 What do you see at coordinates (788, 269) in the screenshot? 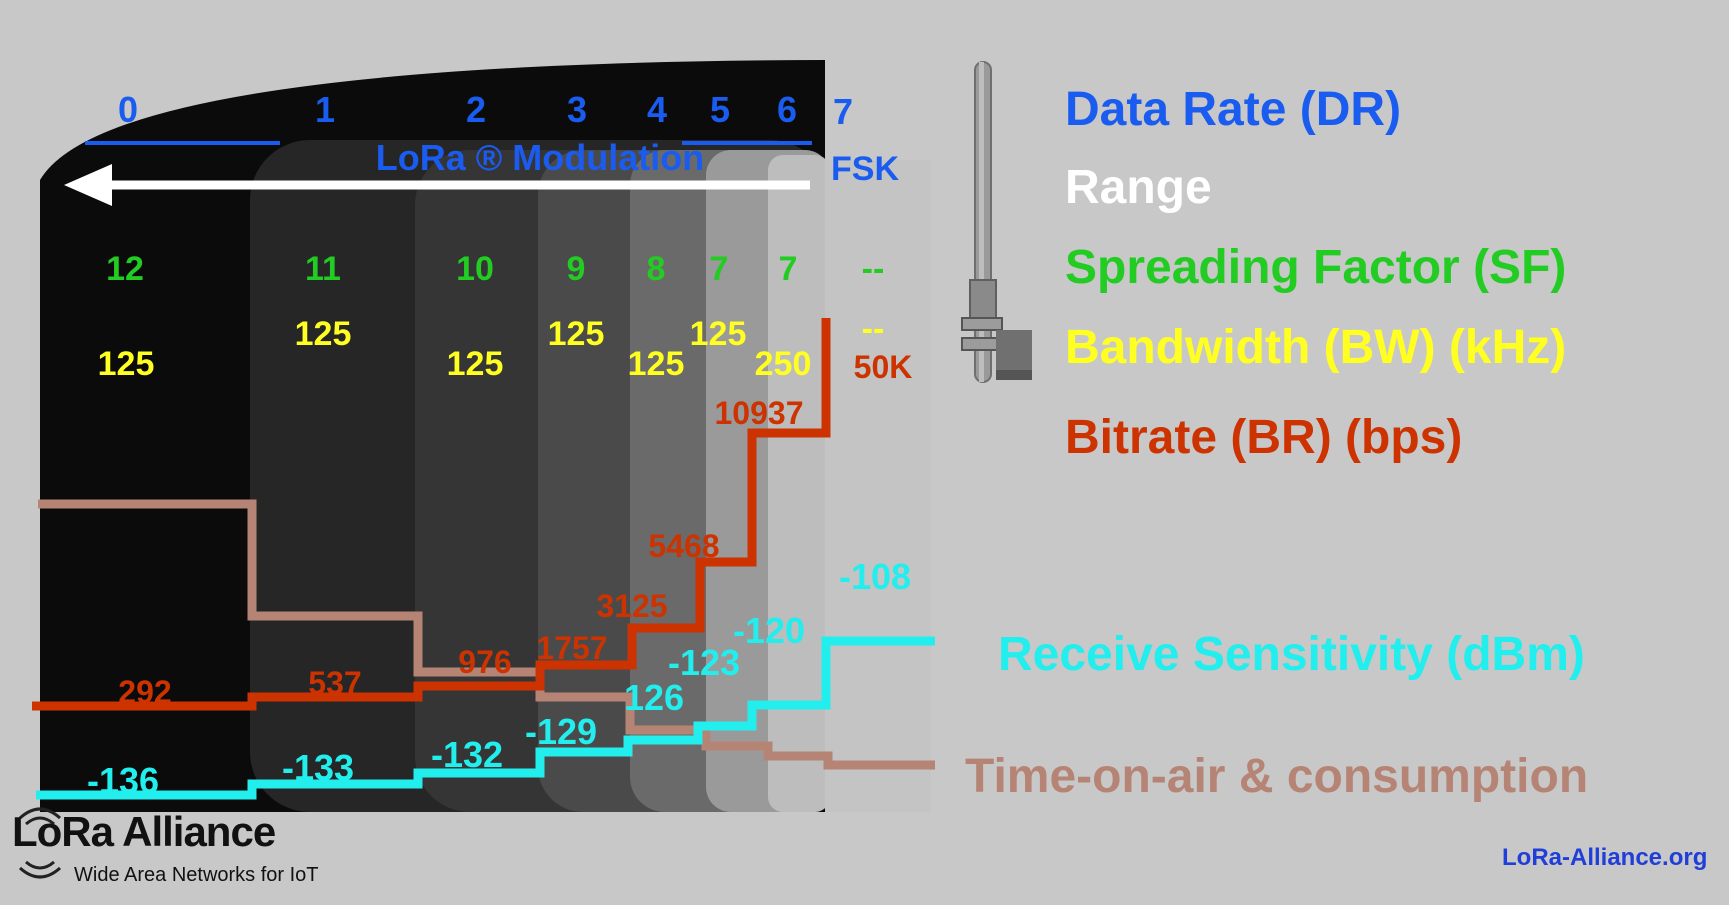
I see `spreading-factor-6: 7` at bounding box center [788, 269].